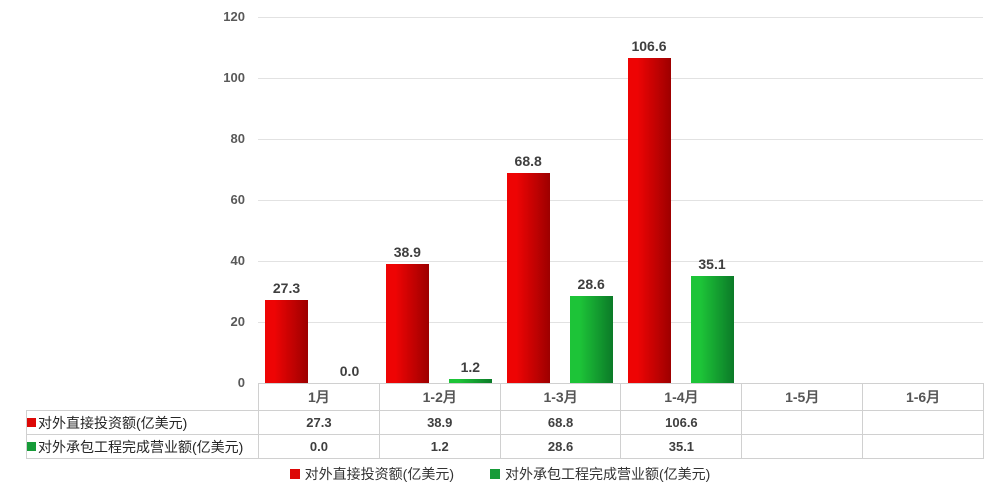 Image resolution: width=1000 pixels, height=503 pixels. What do you see at coordinates (620, 139) in the screenshot?
I see `gridline-y80` at bounding box center [620, 139].